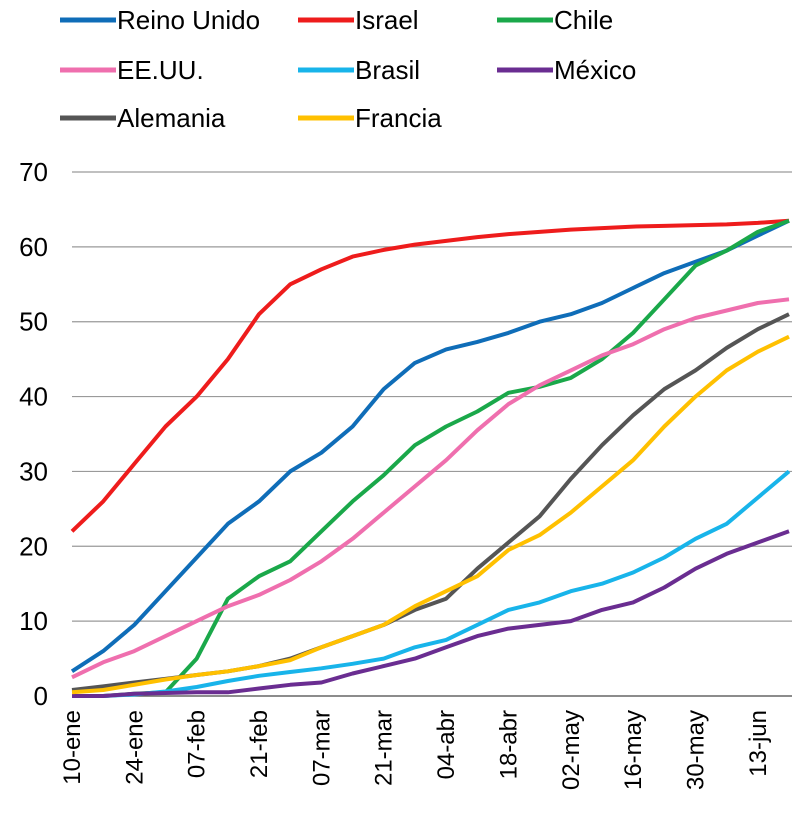 This screenshot has width=792, height=824. What do you see at coordinates (41, 696) in the screenshot?
I see `y-tick-label: 0` at bounding box center [41, 696].